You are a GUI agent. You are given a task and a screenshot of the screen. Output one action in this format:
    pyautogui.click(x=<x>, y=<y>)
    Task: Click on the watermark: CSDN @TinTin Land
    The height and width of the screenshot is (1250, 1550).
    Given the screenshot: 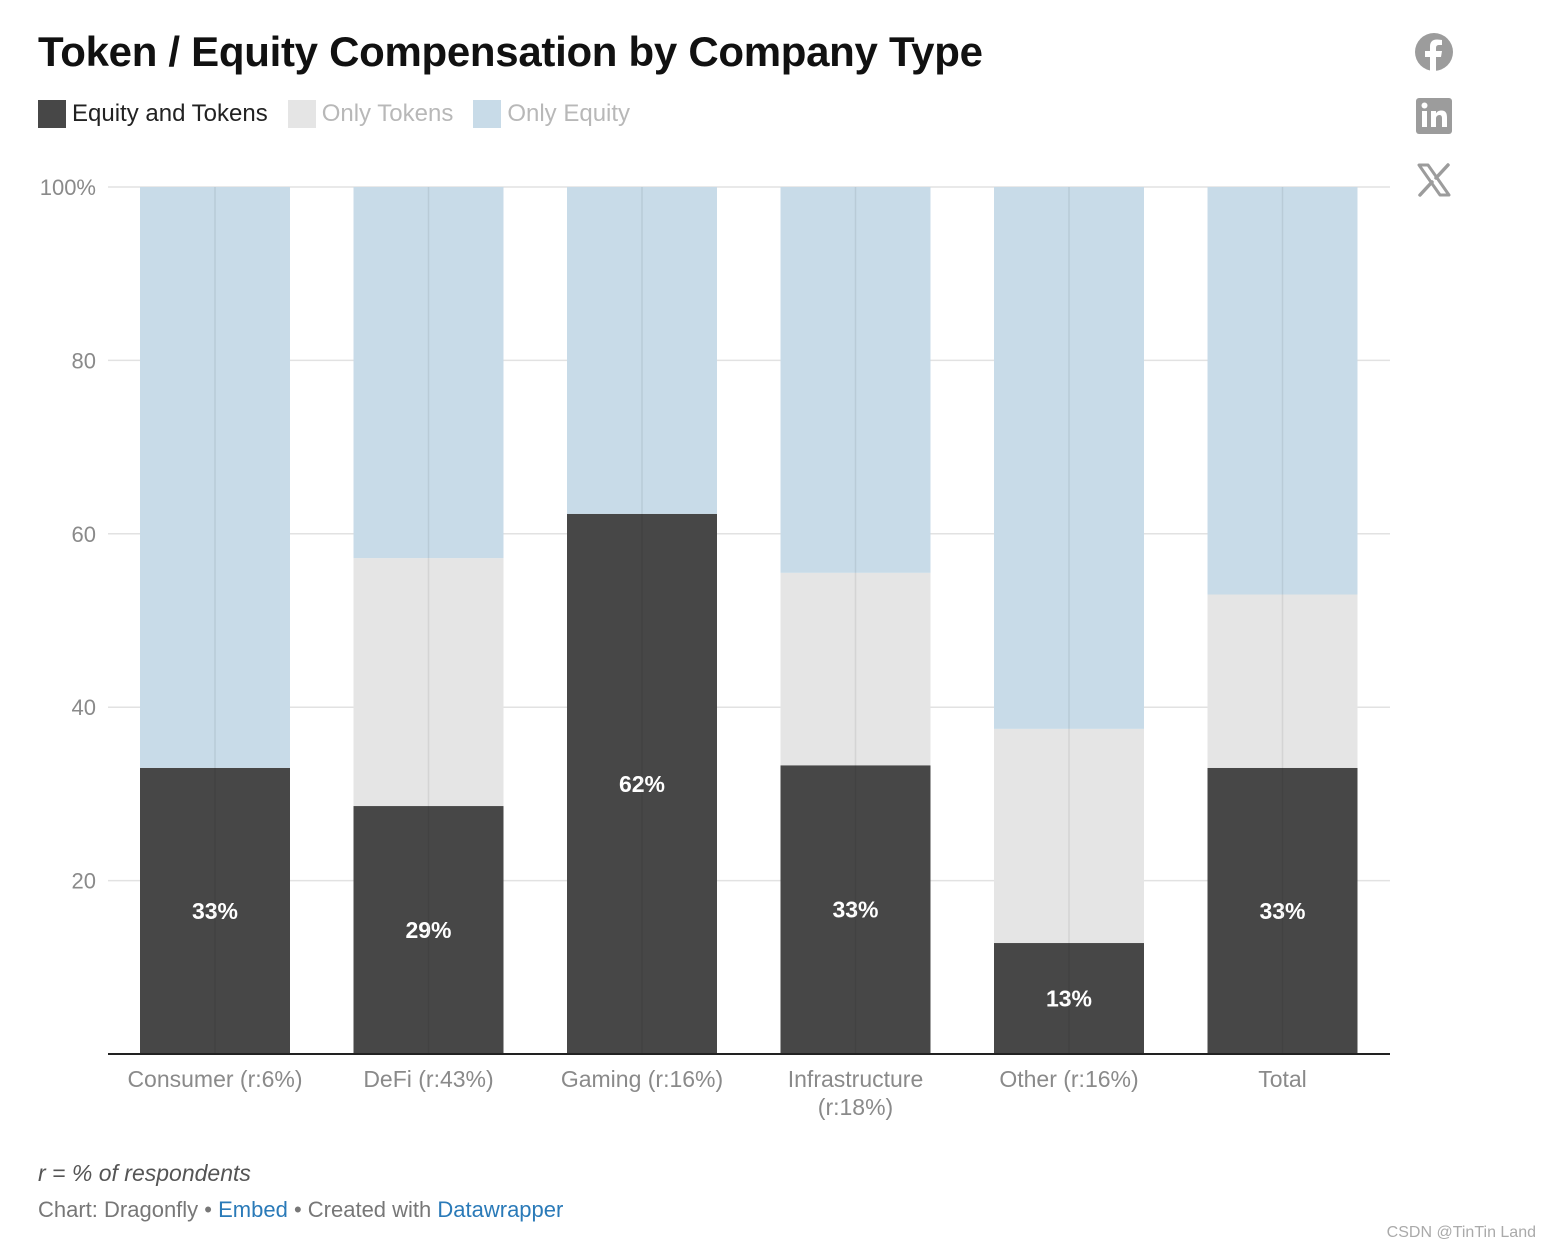 What is the action you would take?
    pyautogui.click(x=1461, y=1232)
    